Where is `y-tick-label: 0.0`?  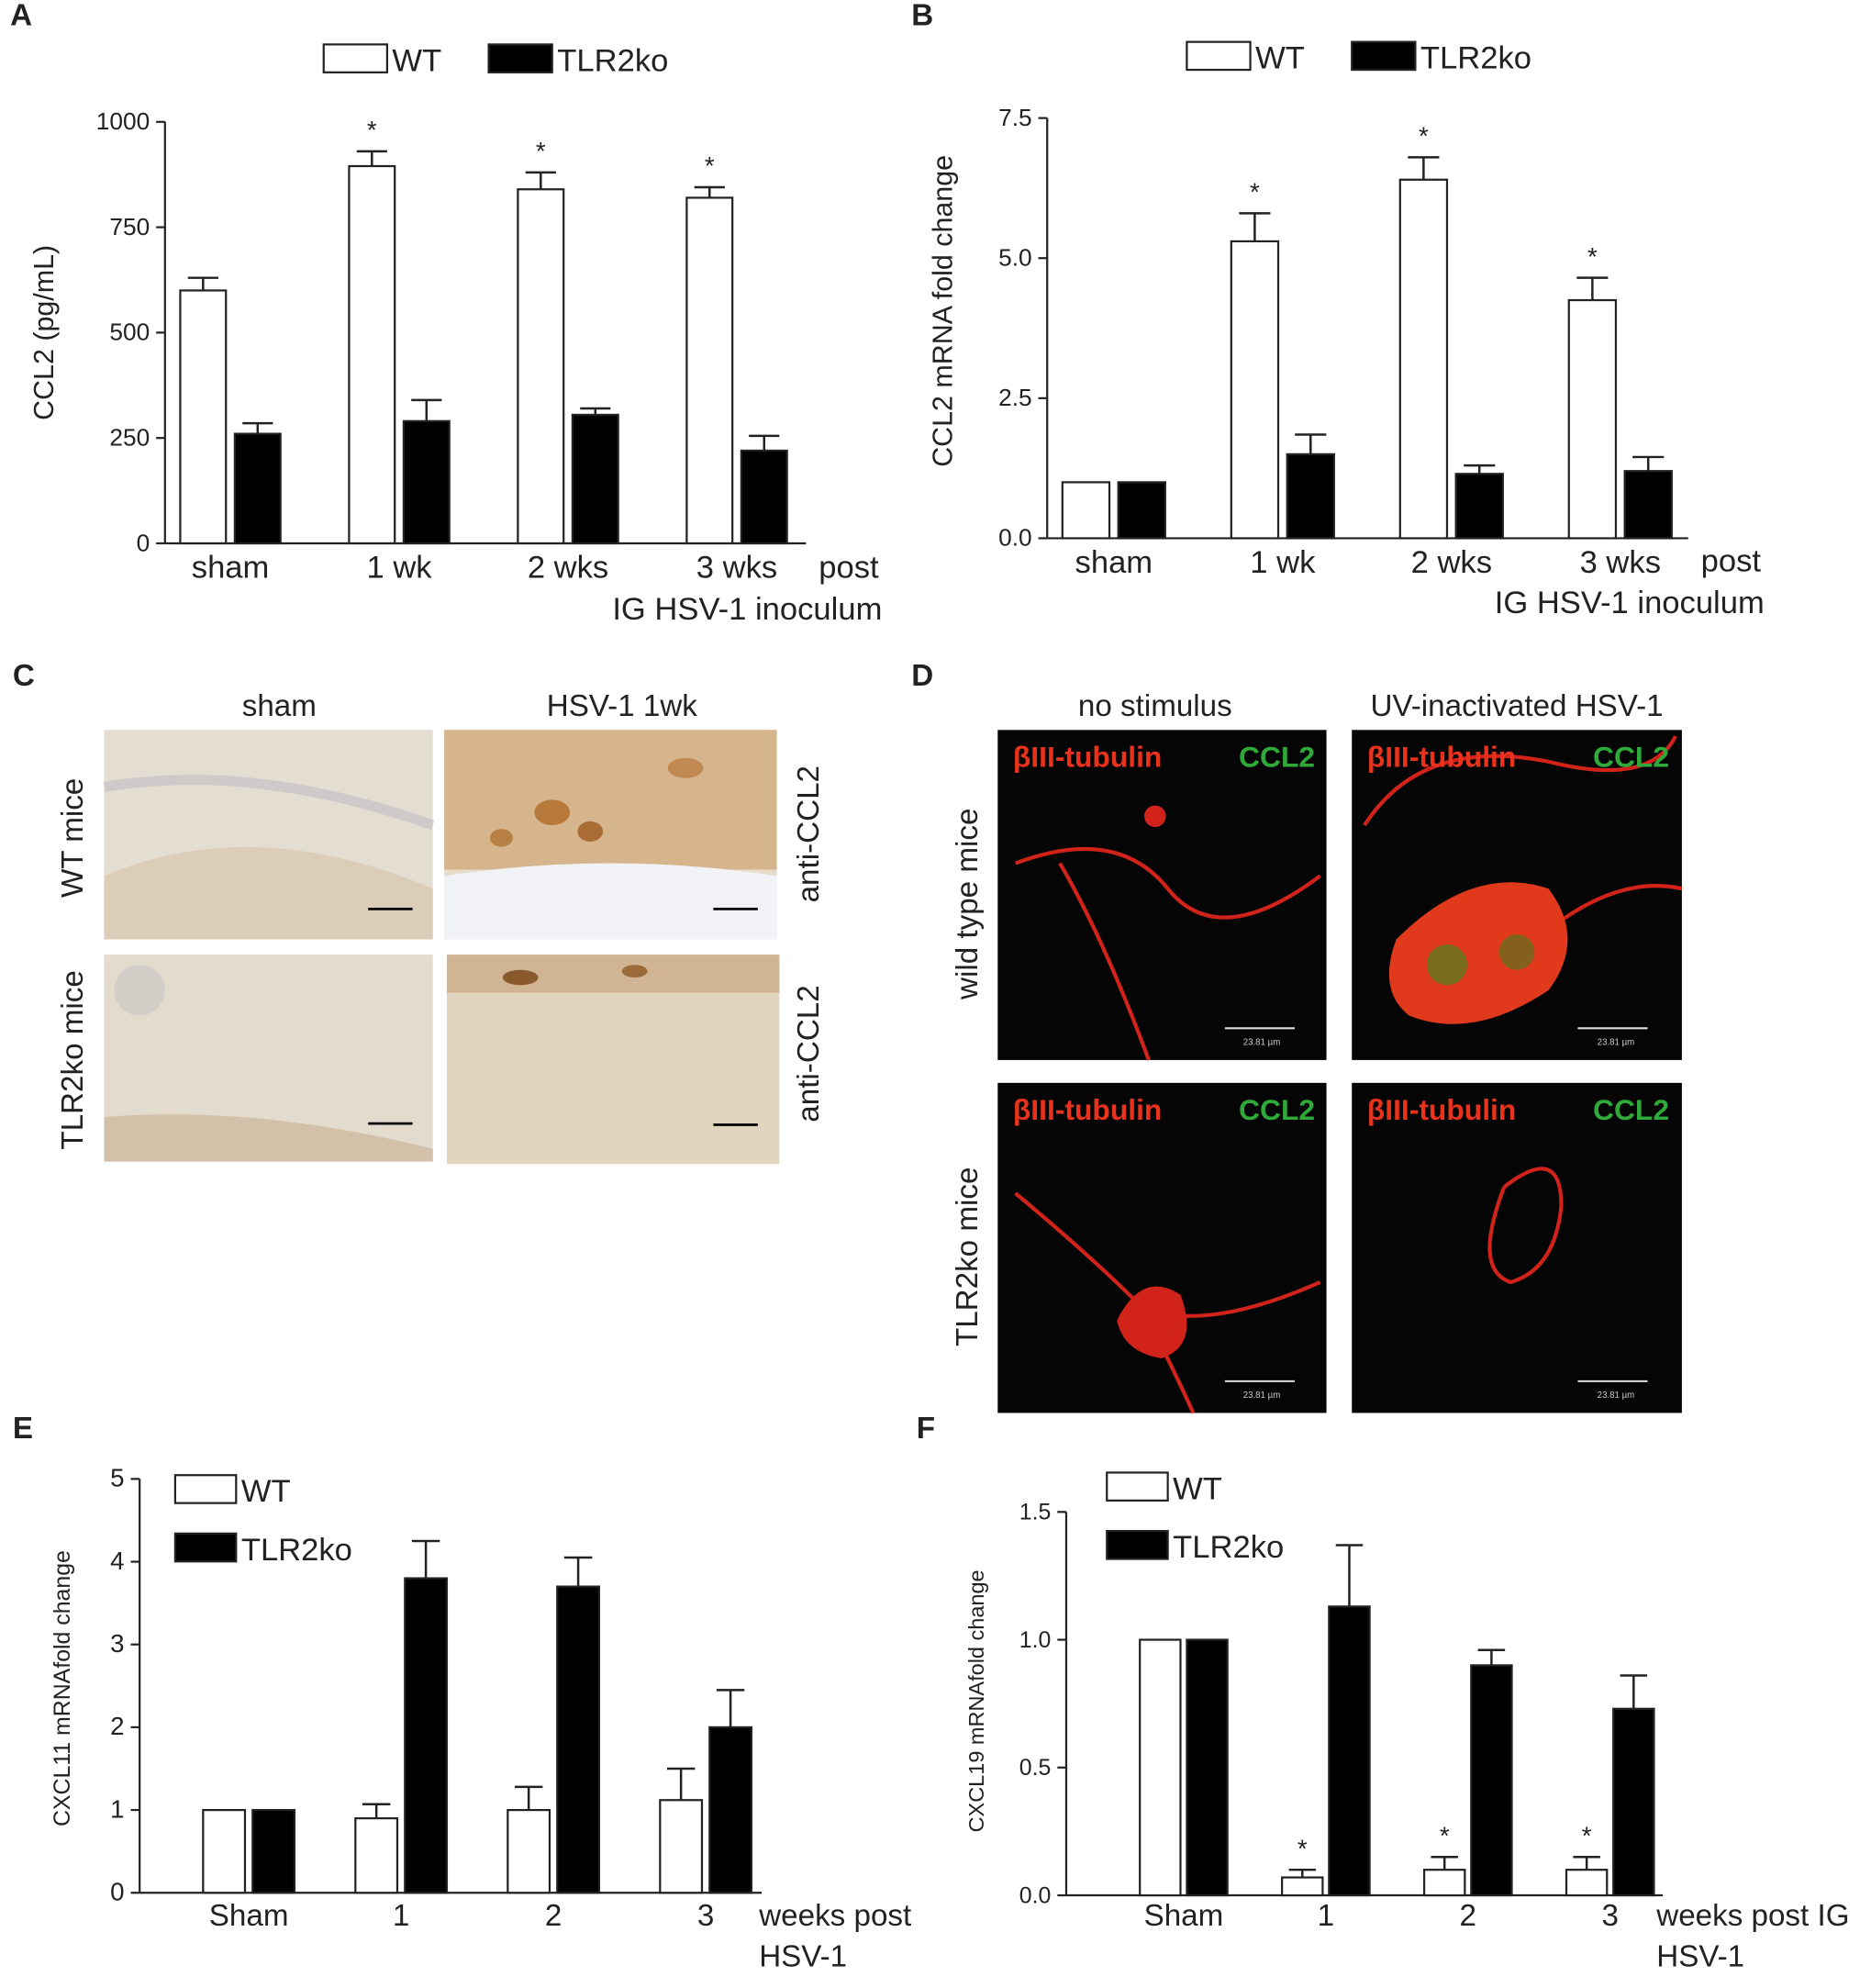 y-tick-label: 0.0 is located at coordinates (1035, 1895).